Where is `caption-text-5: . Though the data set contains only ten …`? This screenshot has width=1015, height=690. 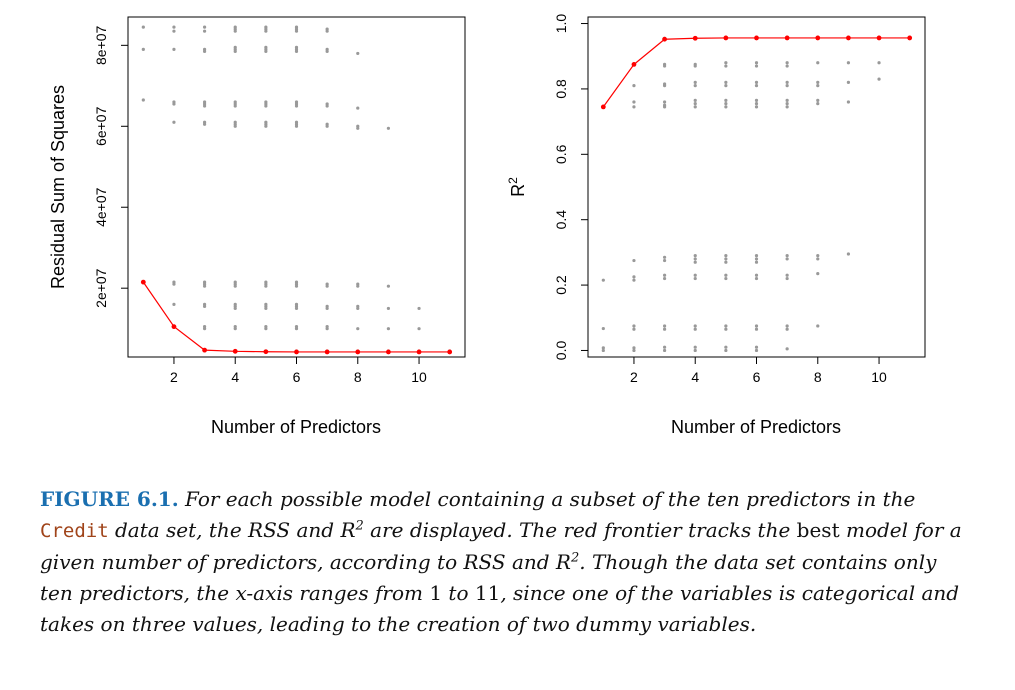 caption-text-5: . Though the data set contains only ten … is located at coordinates (488, 577).